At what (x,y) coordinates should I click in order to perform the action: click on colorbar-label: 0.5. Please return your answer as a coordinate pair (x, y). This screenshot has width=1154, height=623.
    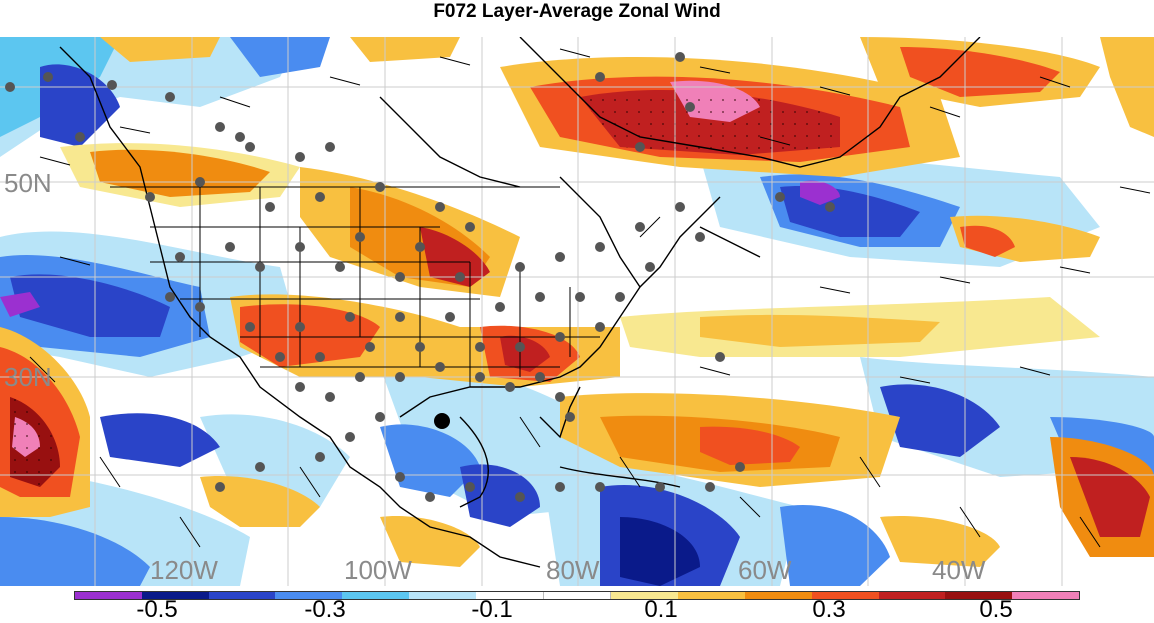
    Looking at the image, I should click on (996, 609).